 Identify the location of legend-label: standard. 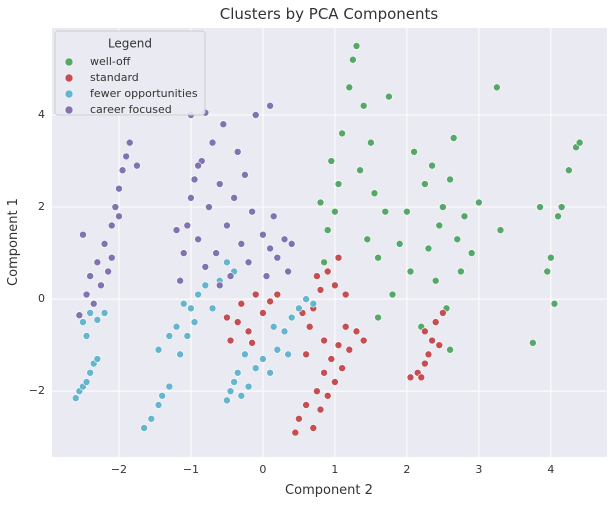
(114, 77).